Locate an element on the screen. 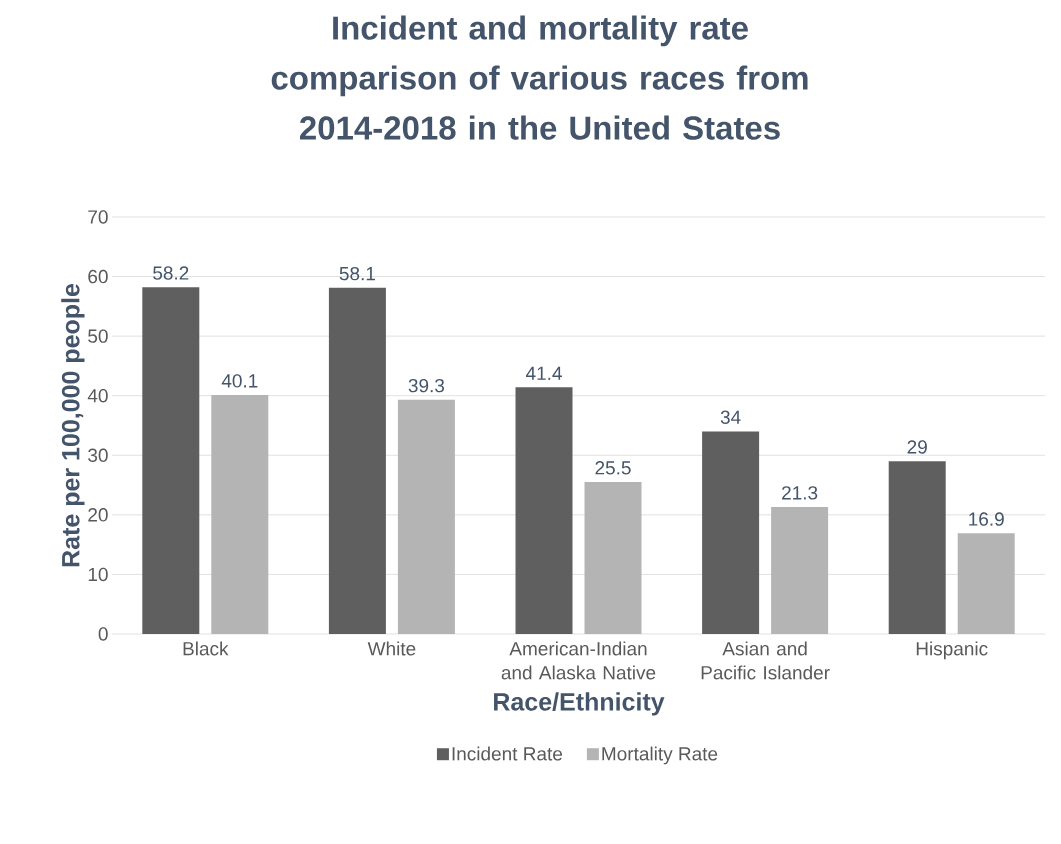  x-tick-label: Hispanic is located at coordinates (952, 650).